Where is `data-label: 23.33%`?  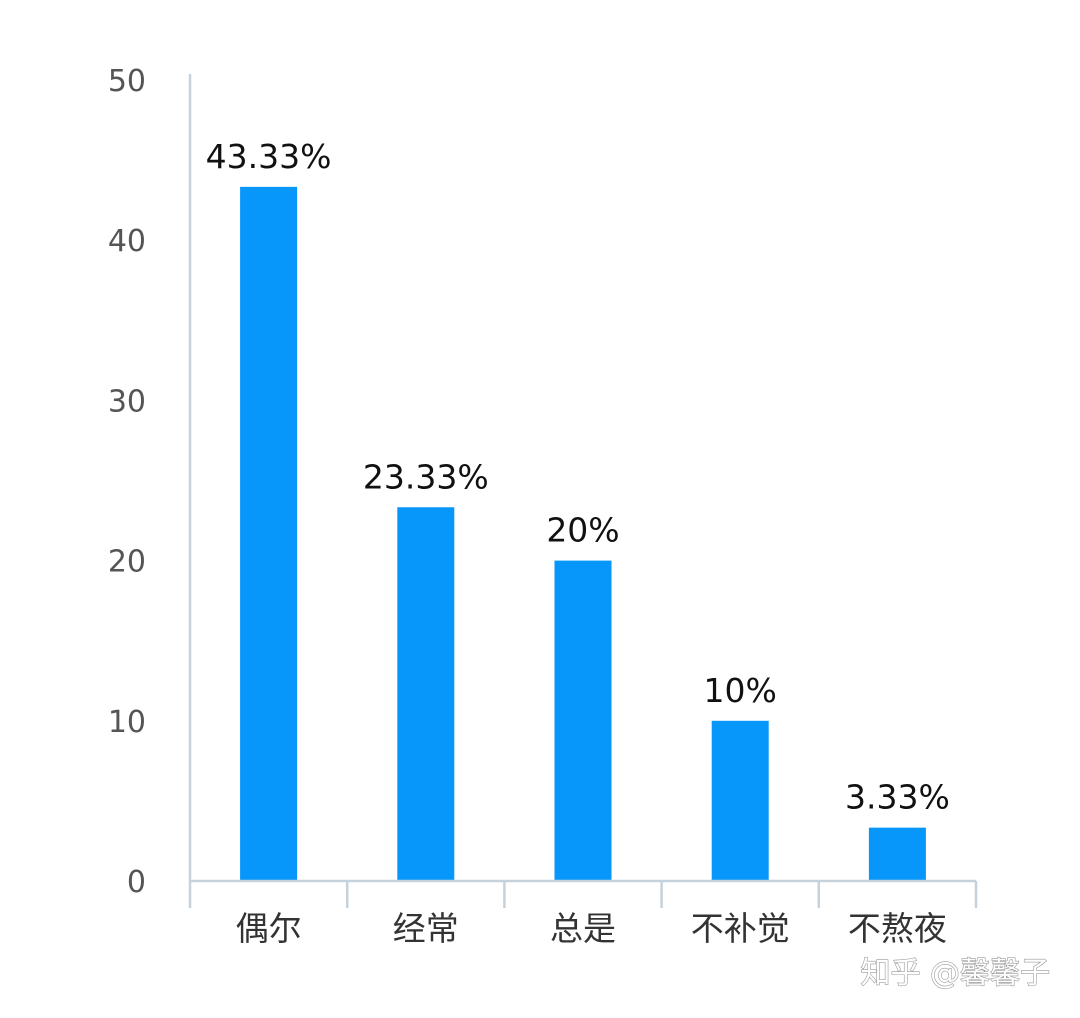
data-label: 23.33% is located at coordinates (426, 476).